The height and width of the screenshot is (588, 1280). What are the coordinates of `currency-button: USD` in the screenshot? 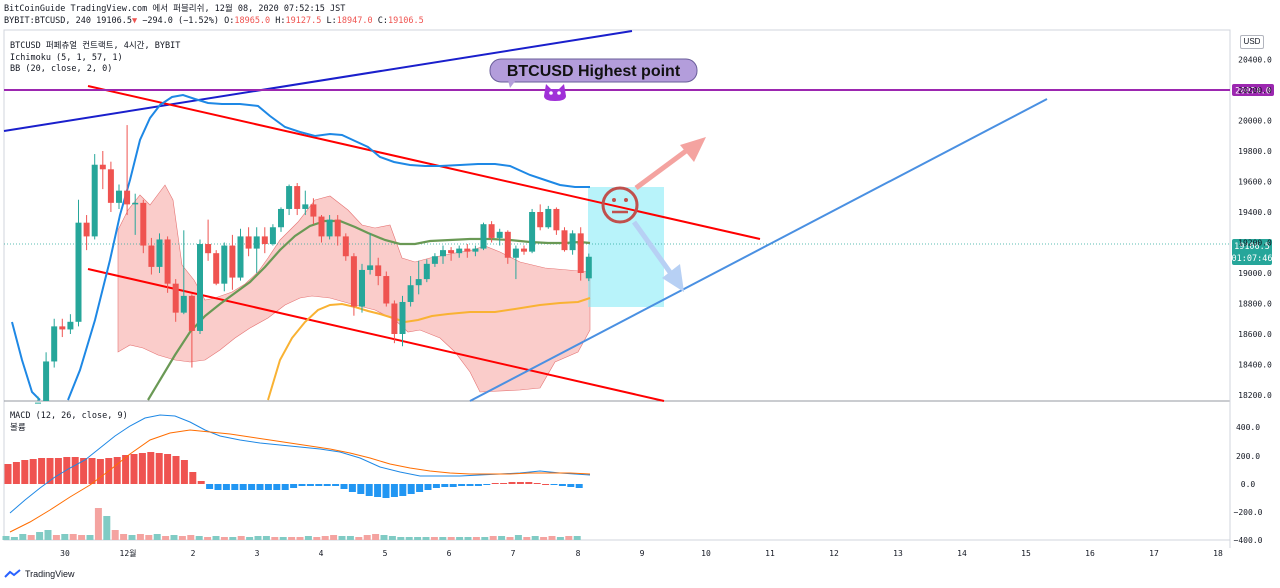 It's located at (1252, 42).